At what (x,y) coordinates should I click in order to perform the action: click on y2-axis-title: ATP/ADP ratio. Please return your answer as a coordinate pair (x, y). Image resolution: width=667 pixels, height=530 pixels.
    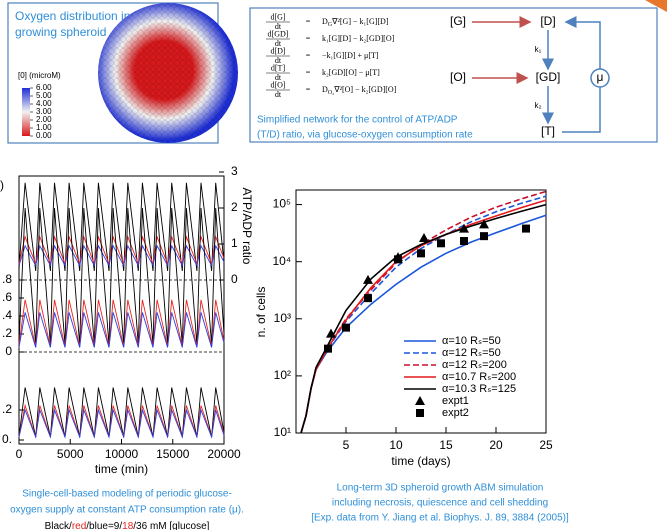
    Looking at the image, I should click on (247, 226).